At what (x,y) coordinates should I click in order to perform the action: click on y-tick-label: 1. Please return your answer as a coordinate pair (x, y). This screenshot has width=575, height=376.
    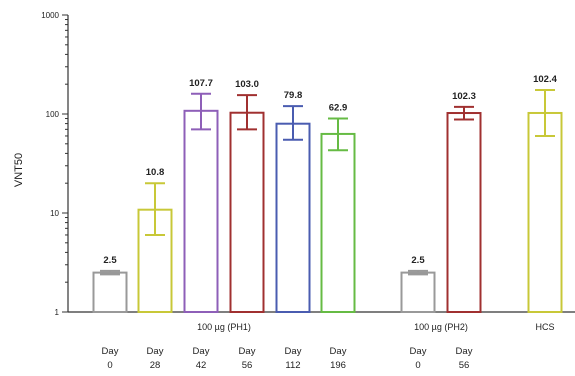
    Looking at the image, I should click on (57, 312).